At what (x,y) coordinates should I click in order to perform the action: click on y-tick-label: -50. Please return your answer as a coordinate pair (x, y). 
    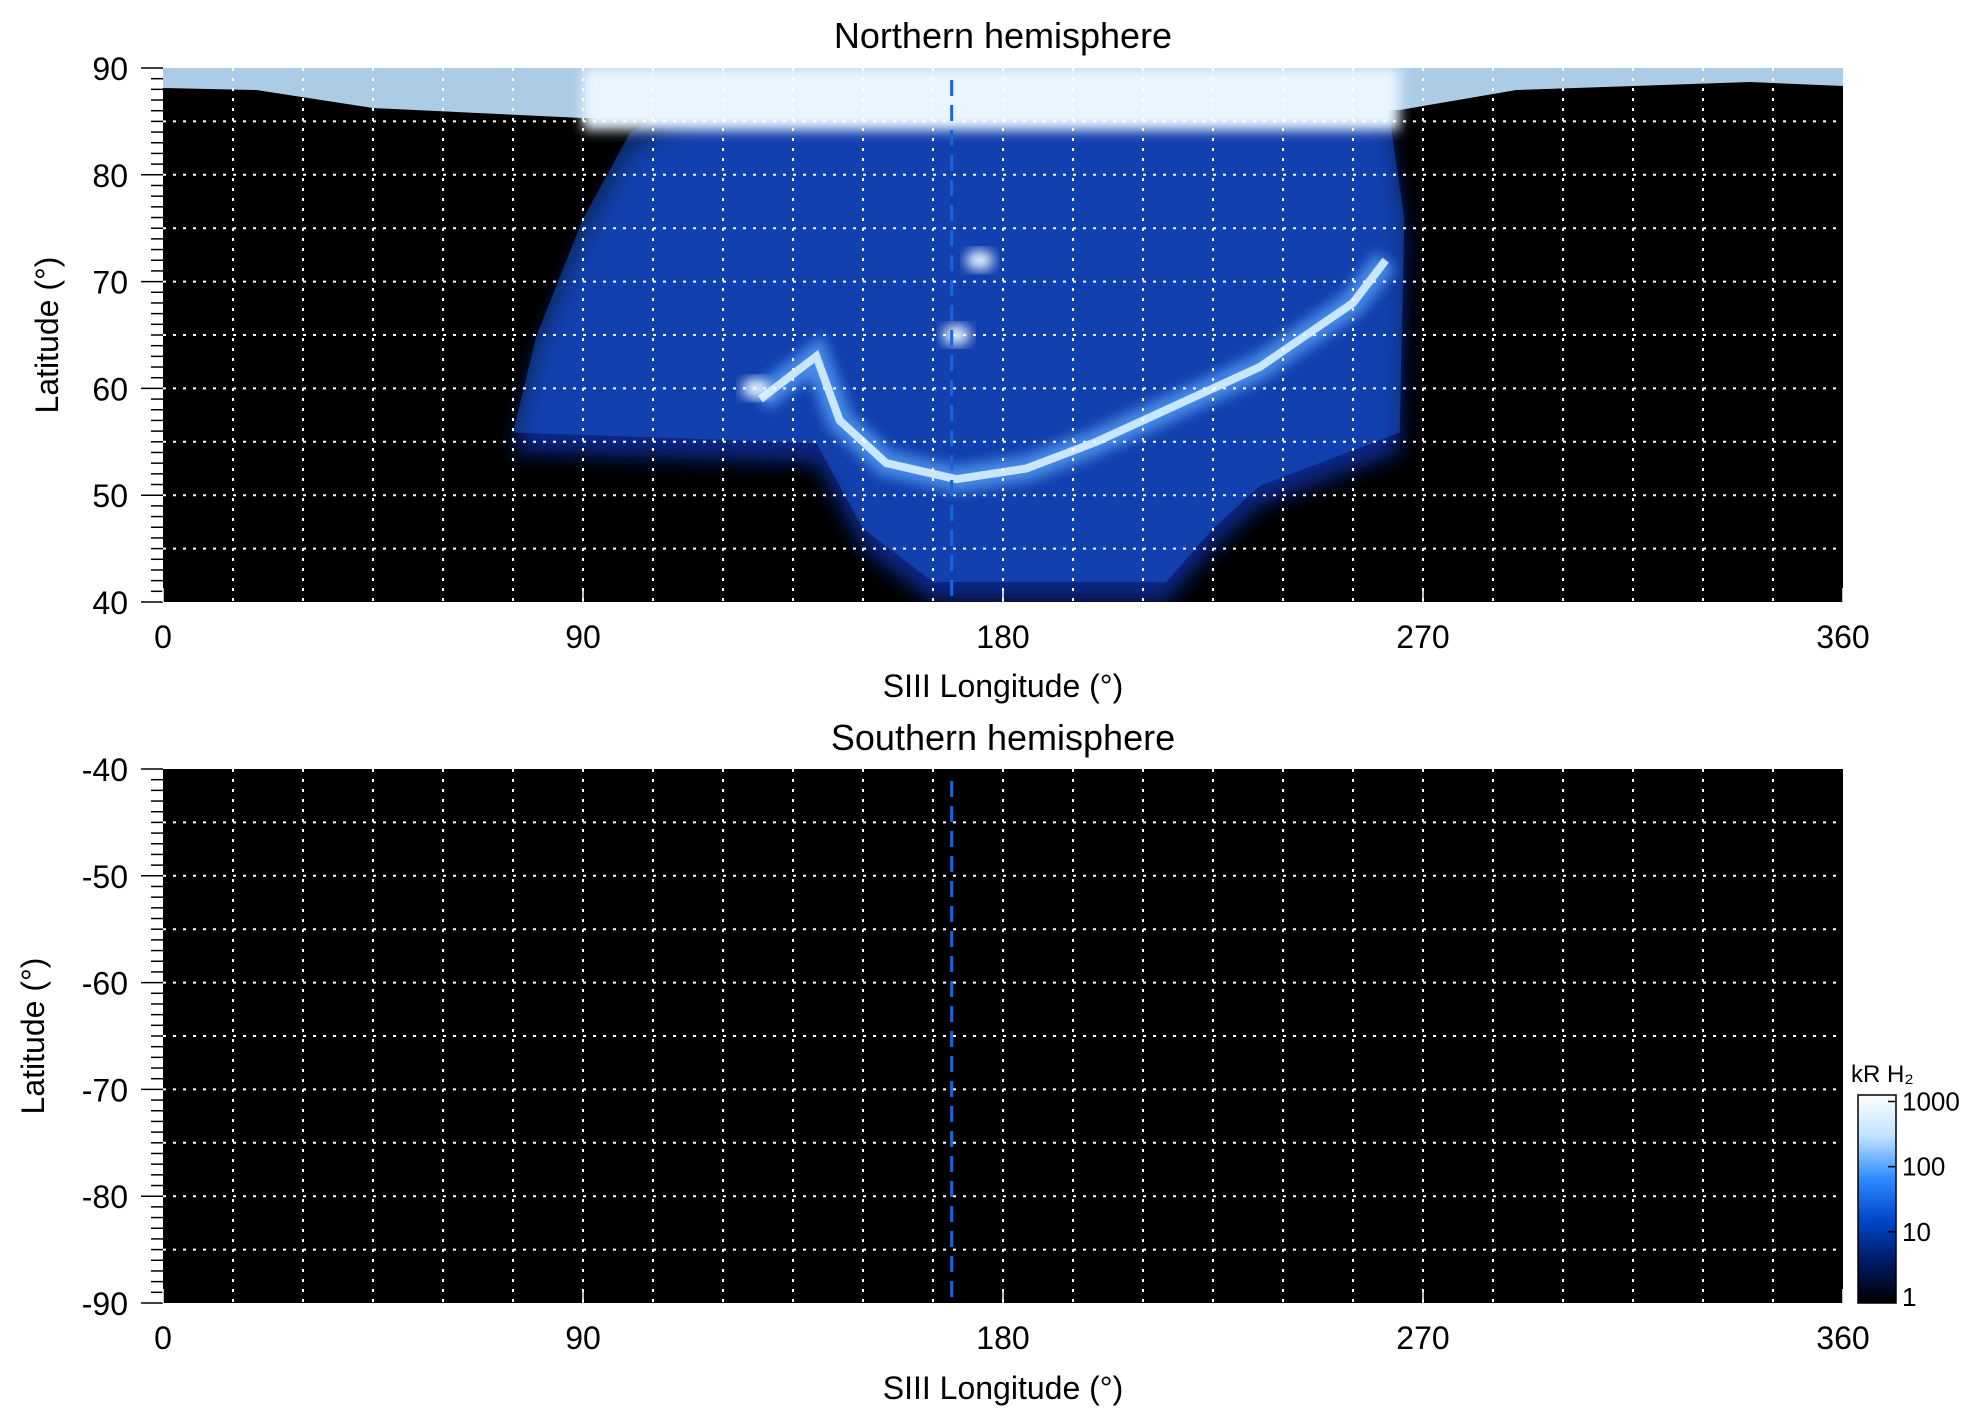
    Looking at the image, I should click on (105, 877).